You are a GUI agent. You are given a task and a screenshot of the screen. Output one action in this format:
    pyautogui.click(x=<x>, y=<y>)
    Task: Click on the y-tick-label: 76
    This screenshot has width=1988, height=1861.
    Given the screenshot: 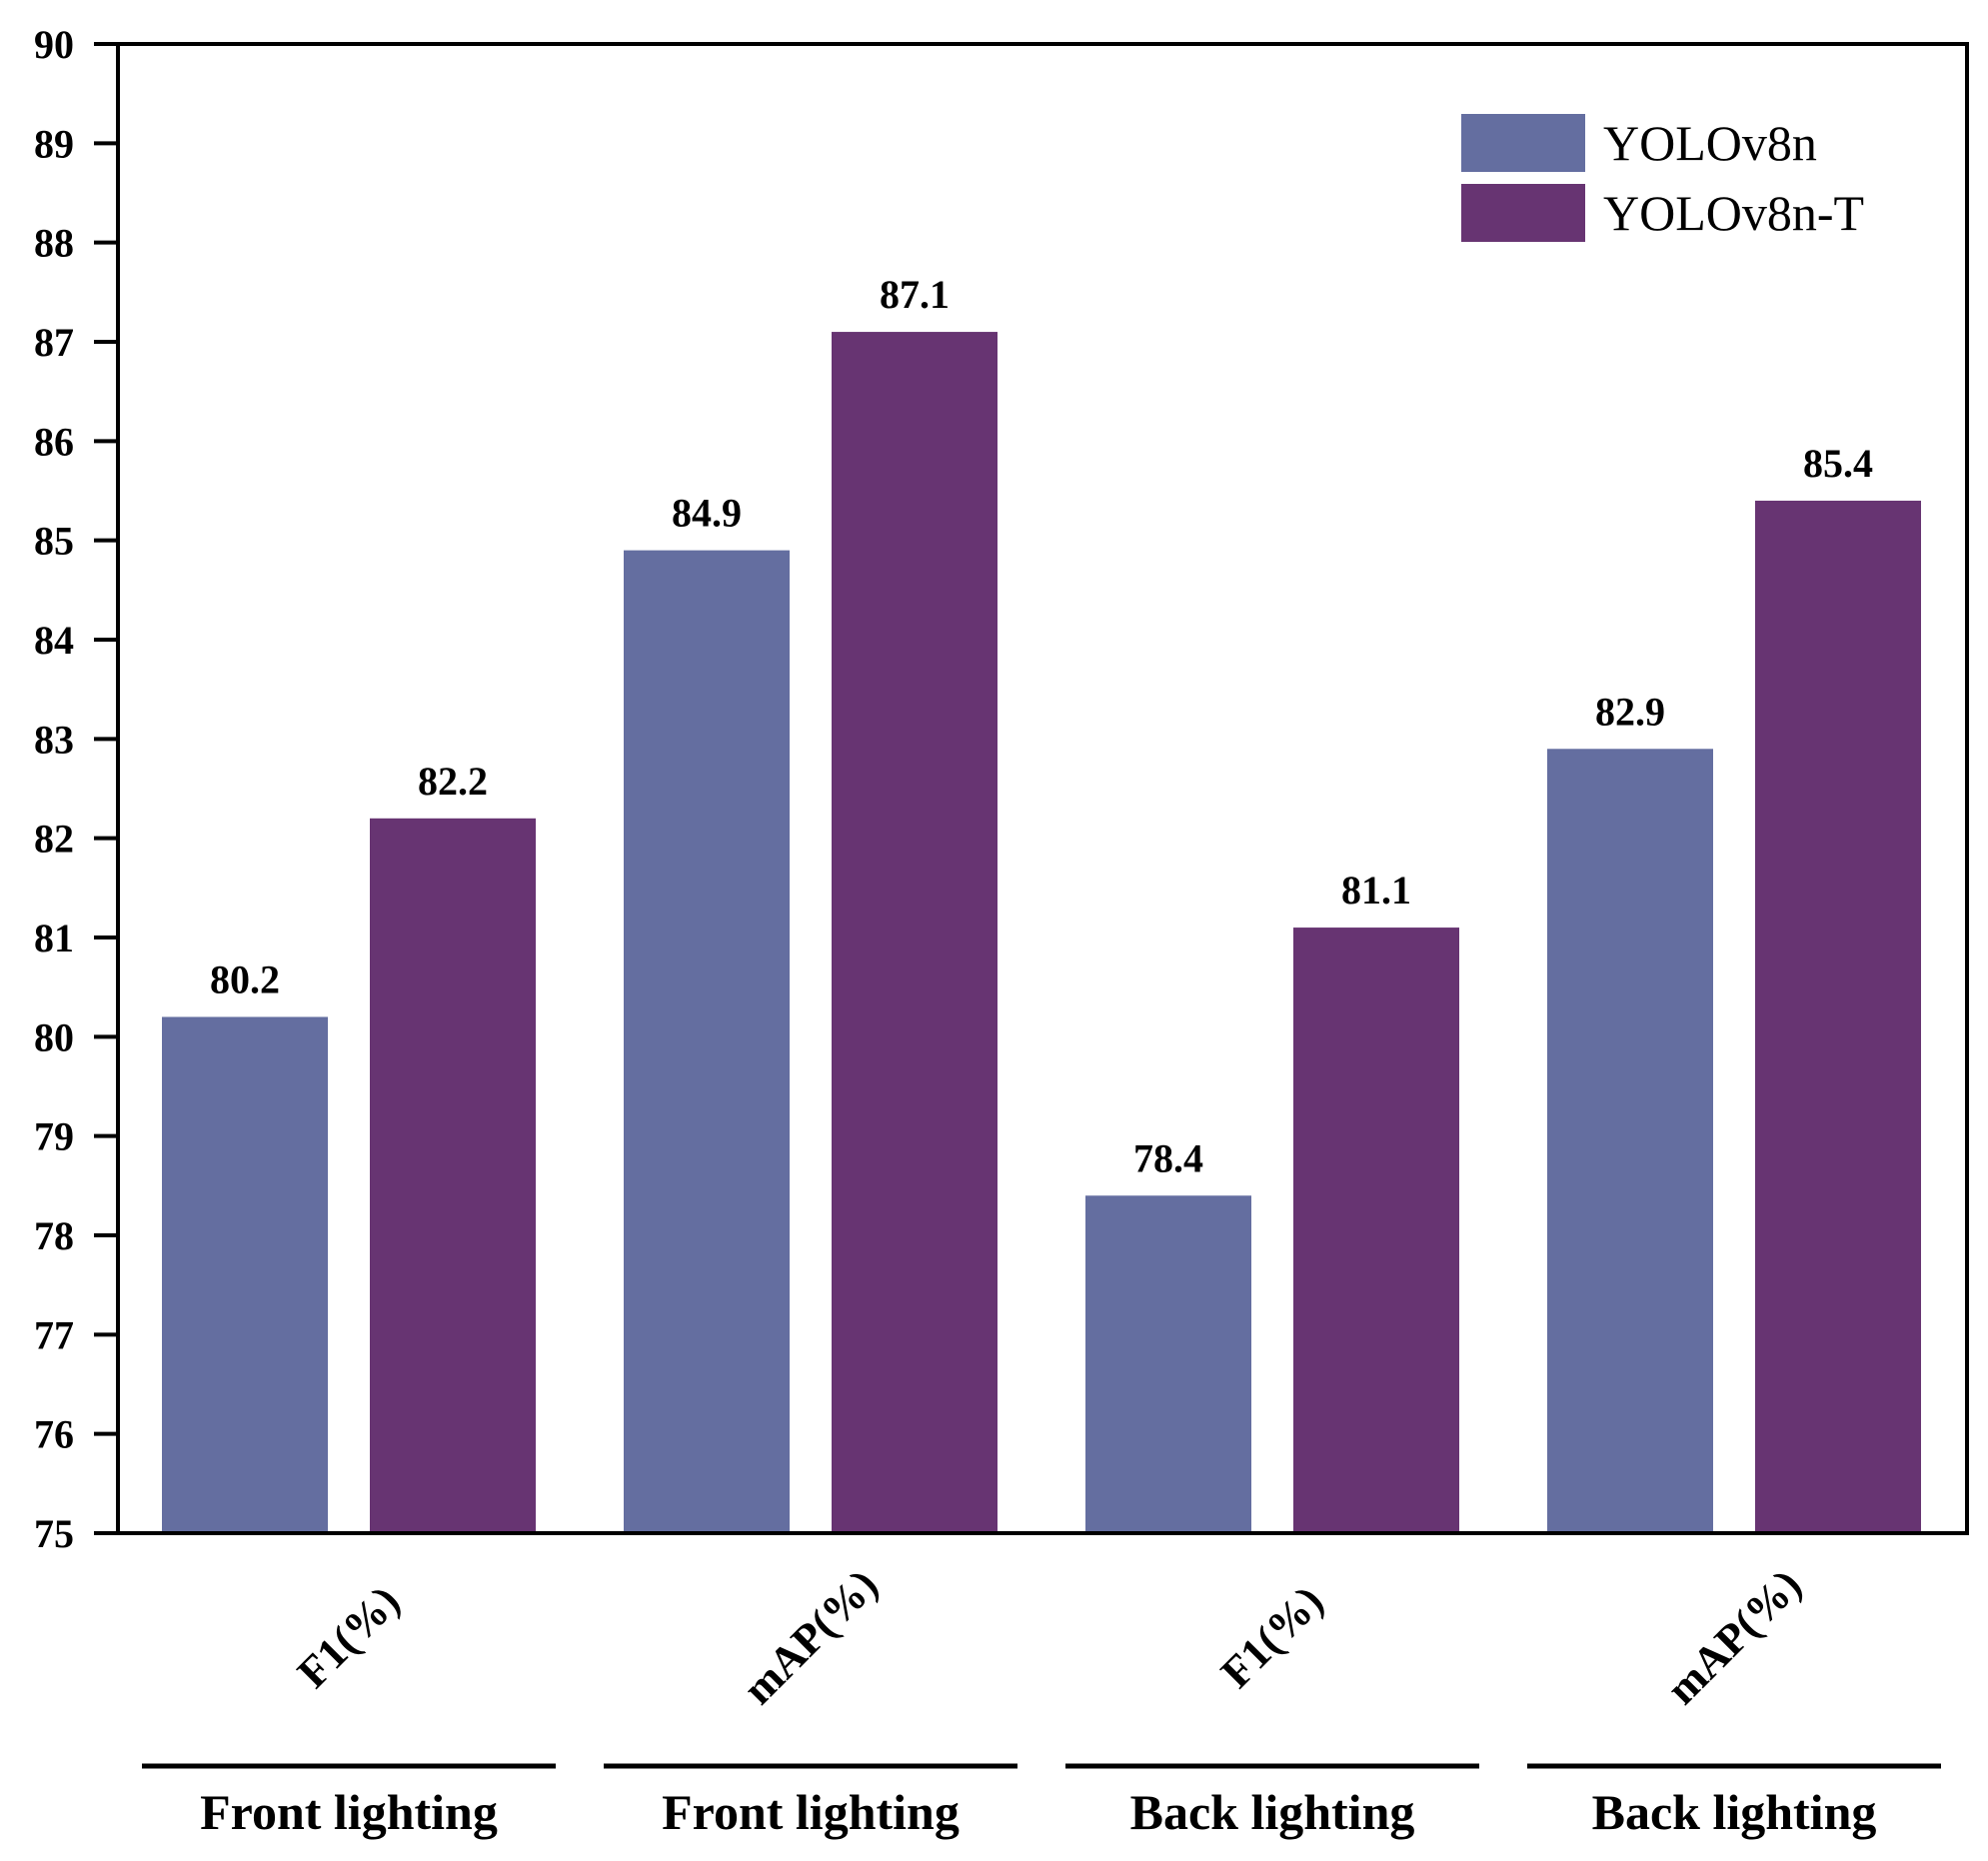 What is the action you would take?
    pyautogui.click(x=54, y=1434)
    